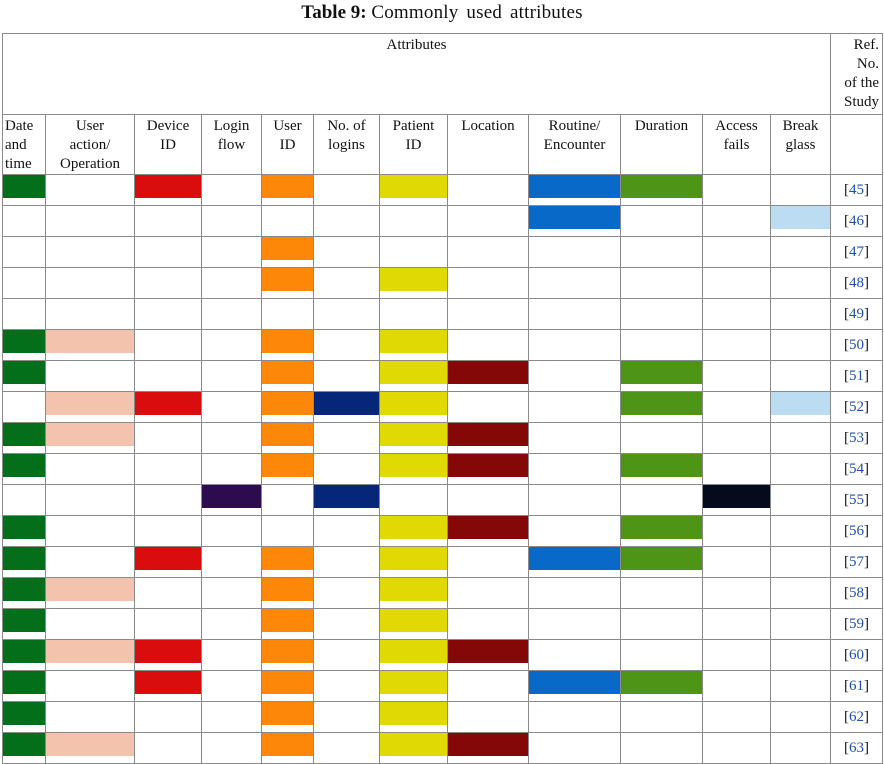  What do you see at coordinates (800, 144) in the screenshot?
I see `column-header-break-glass: Break glass` at bounding box center [800, 144].